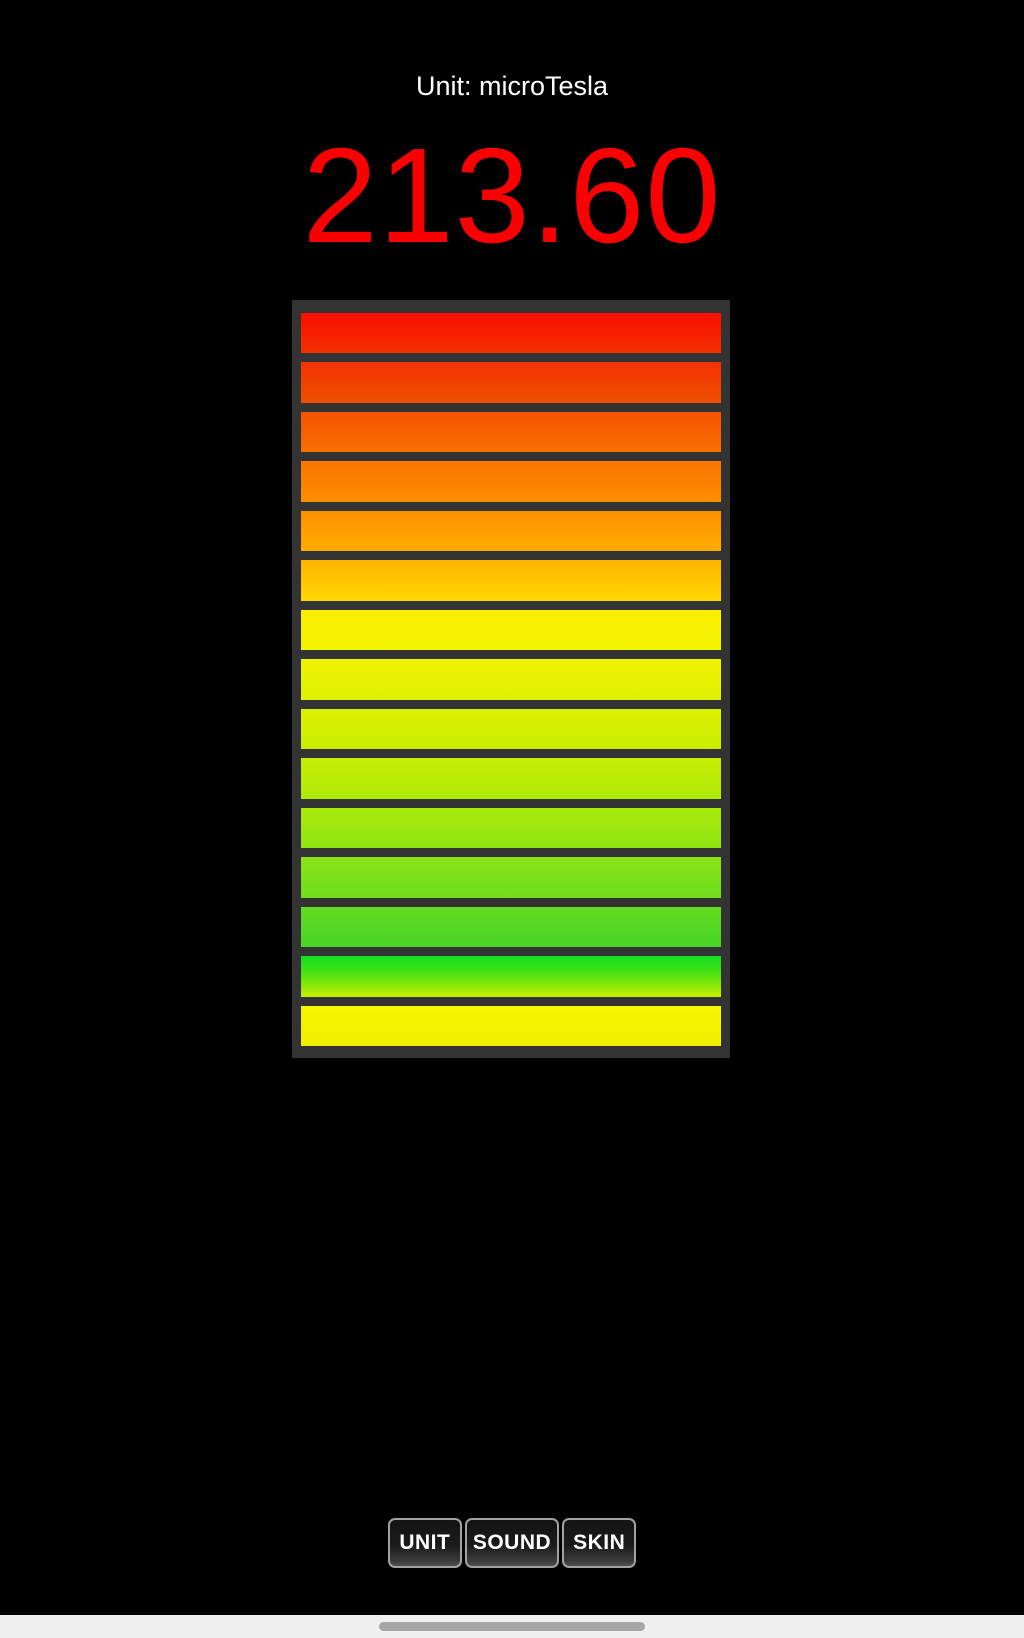 This screenshot has height=1638, width=1024. Describe the element at coordinates (424, 1543) in the screenshot. I see `unit-button: UNIT` at that location.